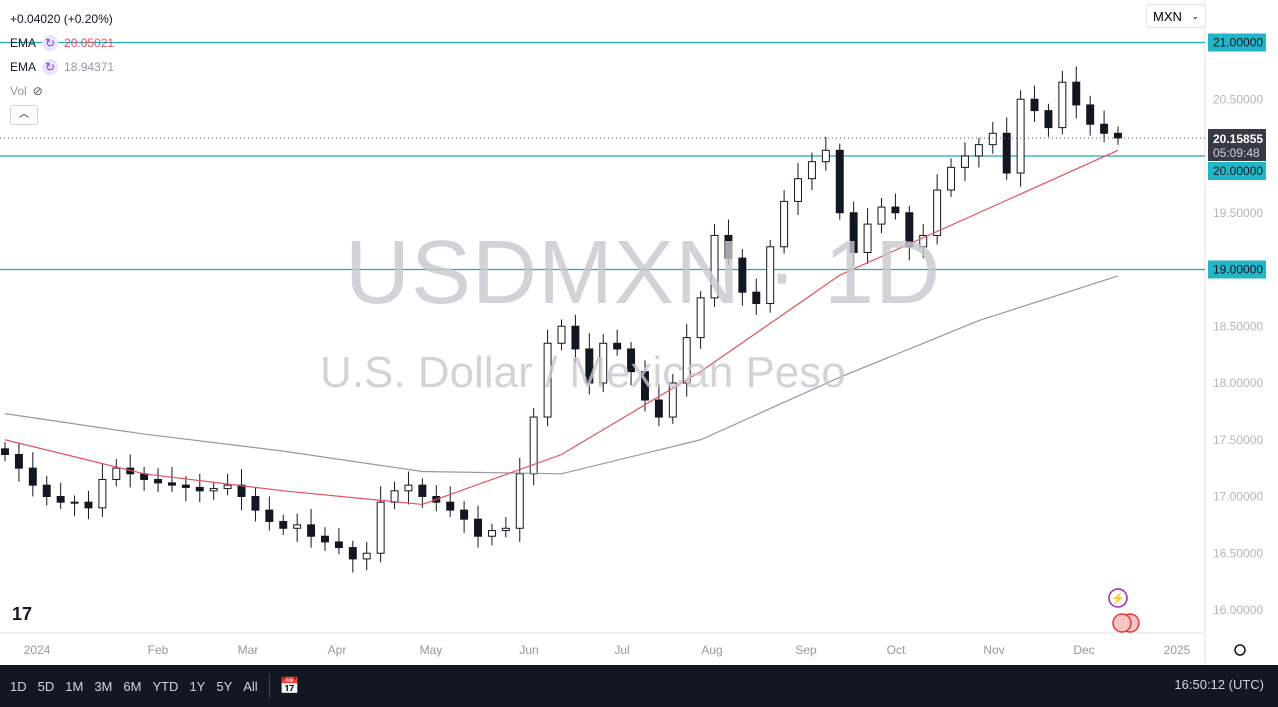 The image size is (1278, 707). What do you see at coordinates (1238, 383) in the screenshot?
I see `y-tick-label: 18.00000` at bounding box center [1238, 383].